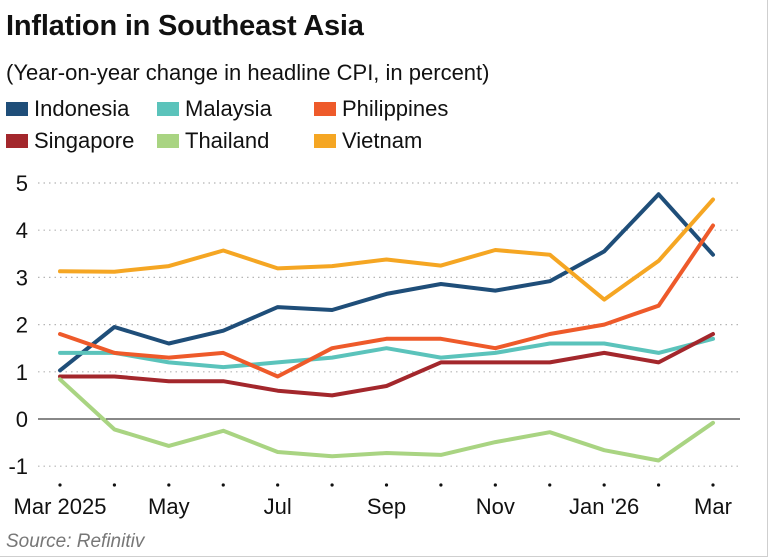 Image resolution: width=769 pixels, height=558 pixels. I want to click on series-line-malaysia, so click(386, 353).